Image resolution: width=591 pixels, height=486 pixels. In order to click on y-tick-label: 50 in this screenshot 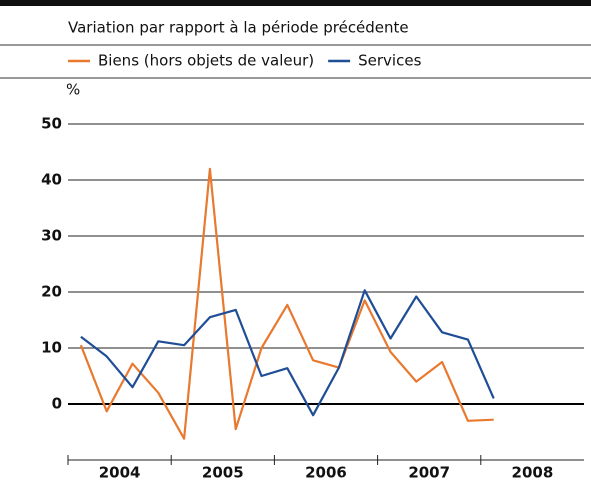, I will do `click(51, 124)`.